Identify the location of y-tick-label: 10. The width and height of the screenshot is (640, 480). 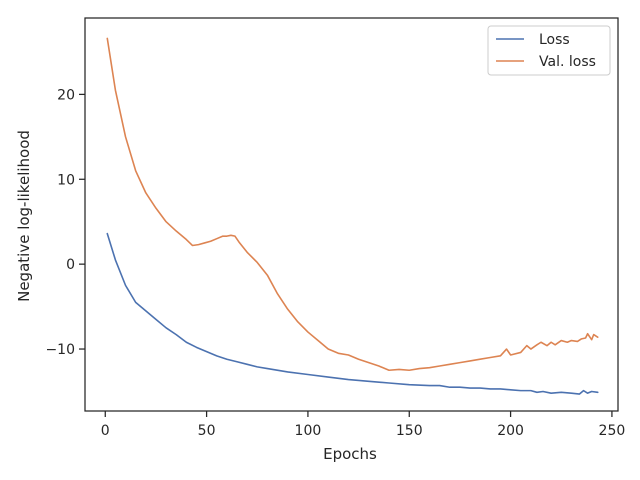
(66, 180).